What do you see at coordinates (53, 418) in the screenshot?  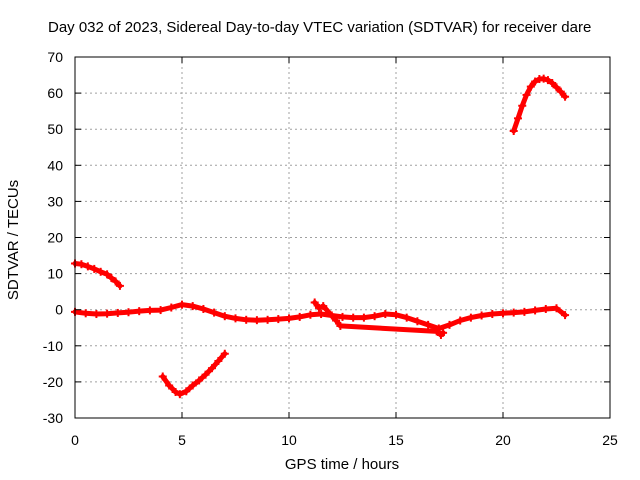 I see `y-tick-label: -30` at bounding box center [53, 418].